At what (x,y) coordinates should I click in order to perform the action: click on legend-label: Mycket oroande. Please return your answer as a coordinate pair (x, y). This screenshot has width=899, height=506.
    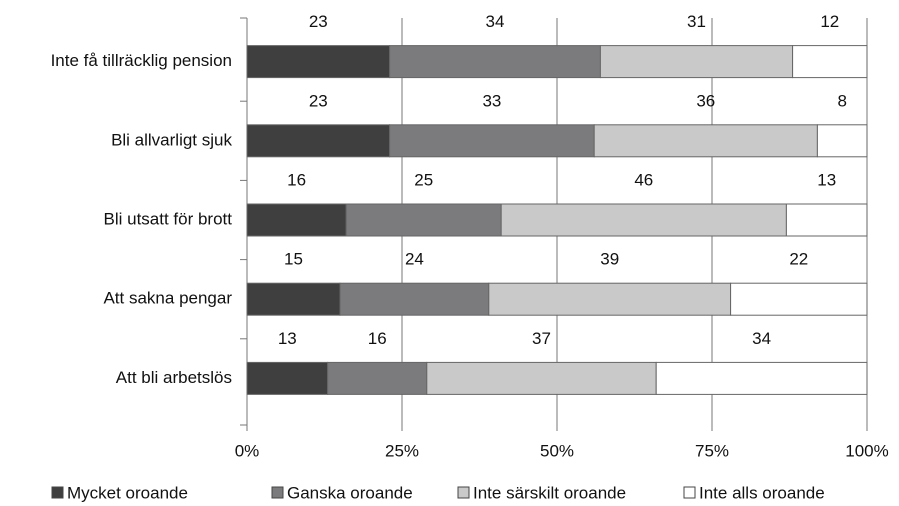
    Looking at the image, I should click on (127, 492).